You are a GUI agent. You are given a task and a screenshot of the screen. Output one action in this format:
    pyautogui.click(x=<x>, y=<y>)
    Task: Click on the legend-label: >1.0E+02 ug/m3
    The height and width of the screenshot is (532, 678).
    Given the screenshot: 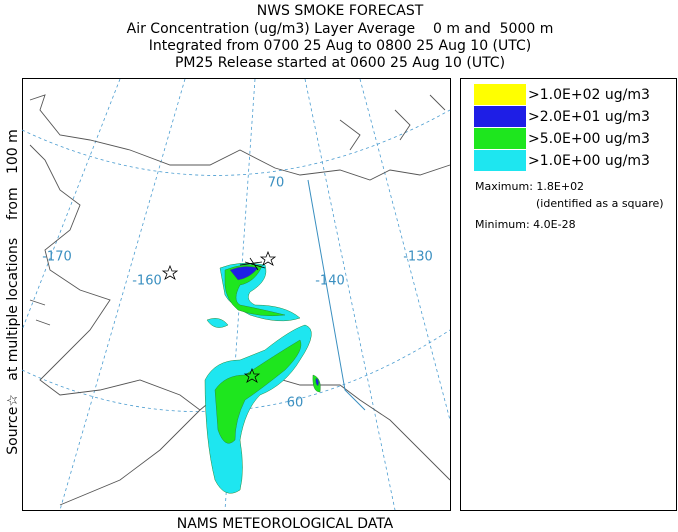 What is the action you would take?
    pyautogui.click(x=589, y=95)
    